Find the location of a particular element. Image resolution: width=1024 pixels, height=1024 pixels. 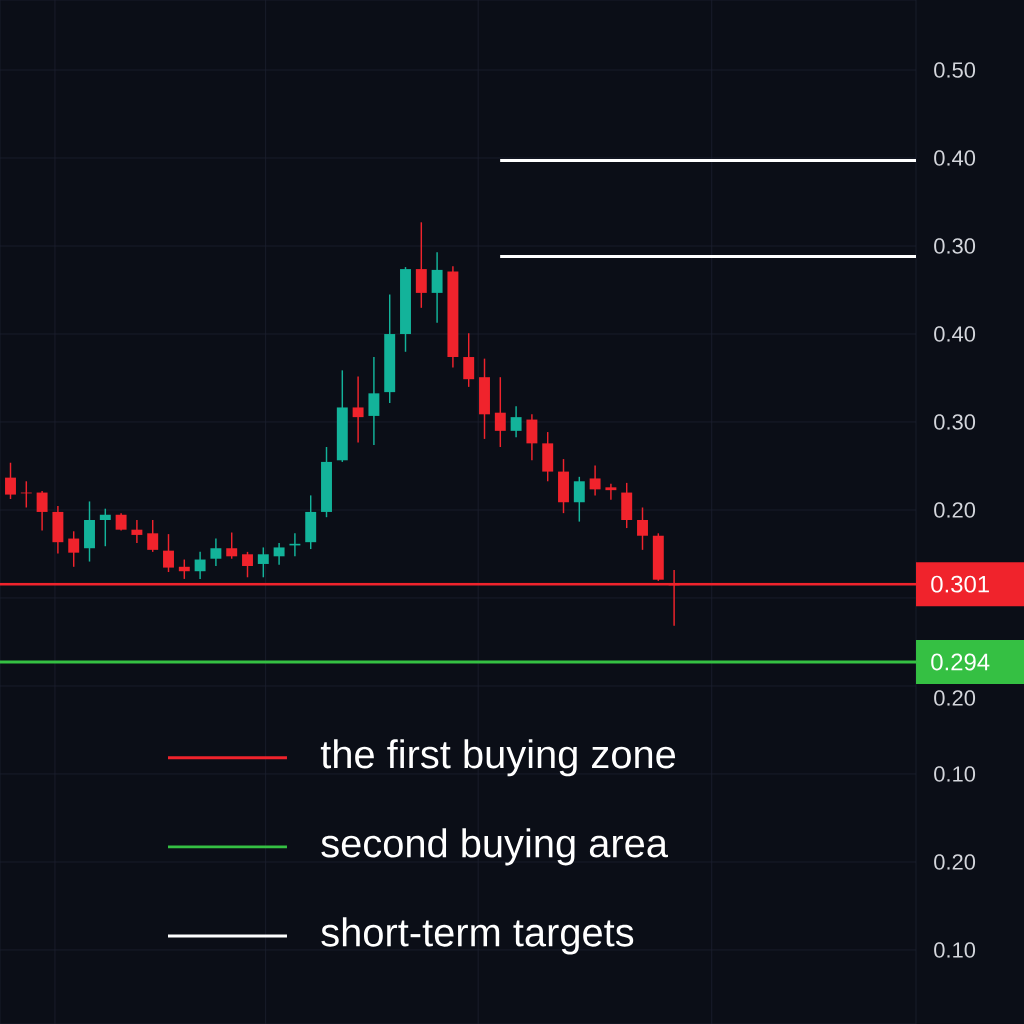

text: 0.50 is located at coordinates (955, 70).